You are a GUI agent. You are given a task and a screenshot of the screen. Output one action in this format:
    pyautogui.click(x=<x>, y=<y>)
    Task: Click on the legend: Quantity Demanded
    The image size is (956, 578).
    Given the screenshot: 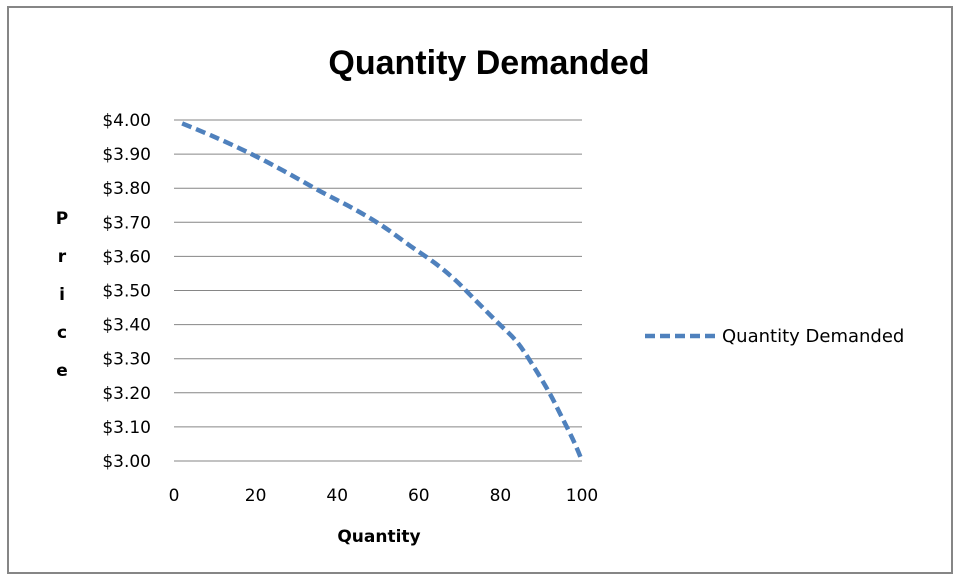 What is the action you would take?
    pyautogui.click(x=774, y=336)
    